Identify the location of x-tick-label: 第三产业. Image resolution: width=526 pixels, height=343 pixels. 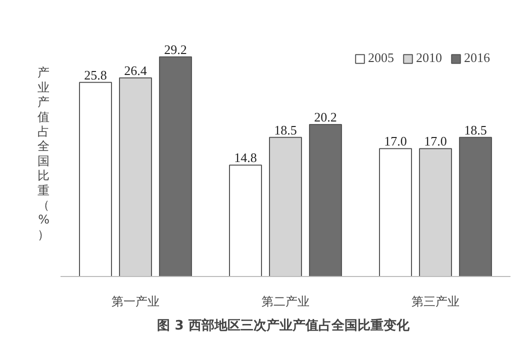
(436, 301).